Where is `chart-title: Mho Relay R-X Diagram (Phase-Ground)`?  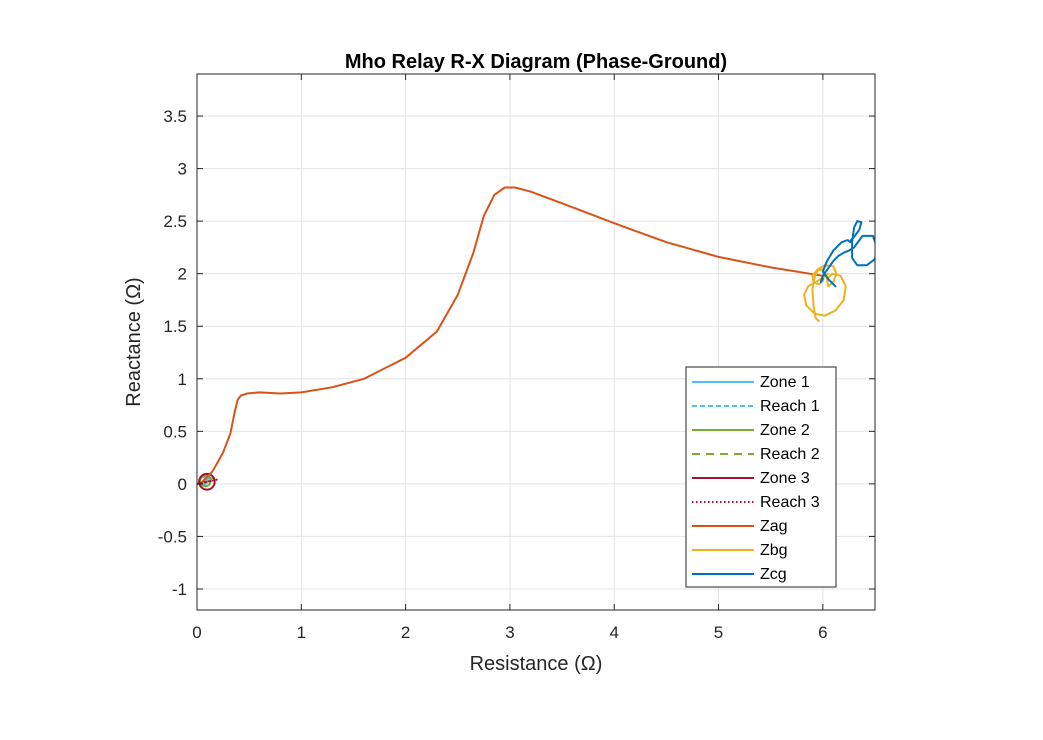 chart-title: Mho Relay R-X Diagram (Phase-Ground) is located at coordinates (536, 62).